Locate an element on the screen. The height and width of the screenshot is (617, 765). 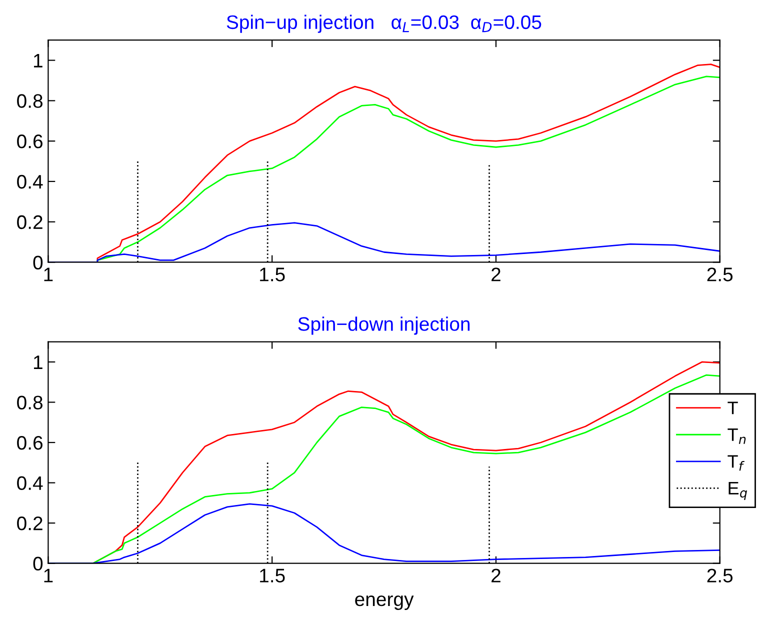
legend-label: T is located at coordinates (733, 408).